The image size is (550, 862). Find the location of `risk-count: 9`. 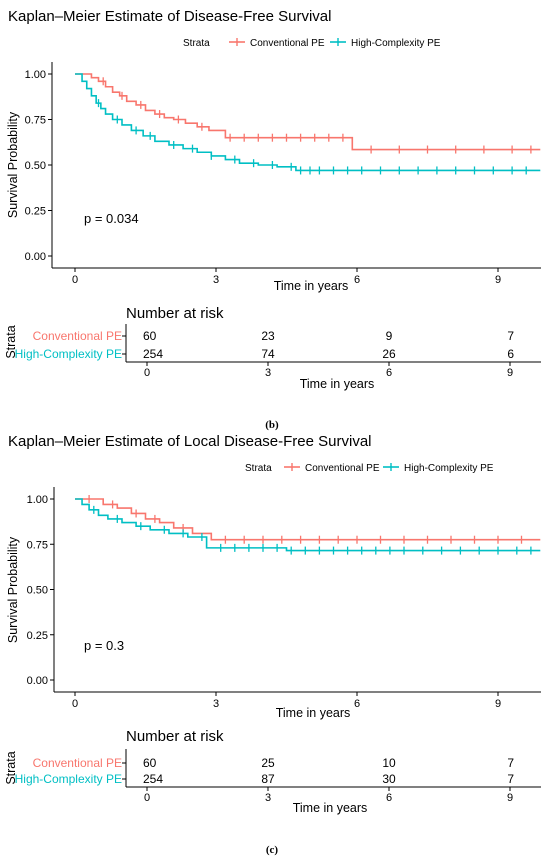

risk-count: 9 is located at coordinates (389, 336).